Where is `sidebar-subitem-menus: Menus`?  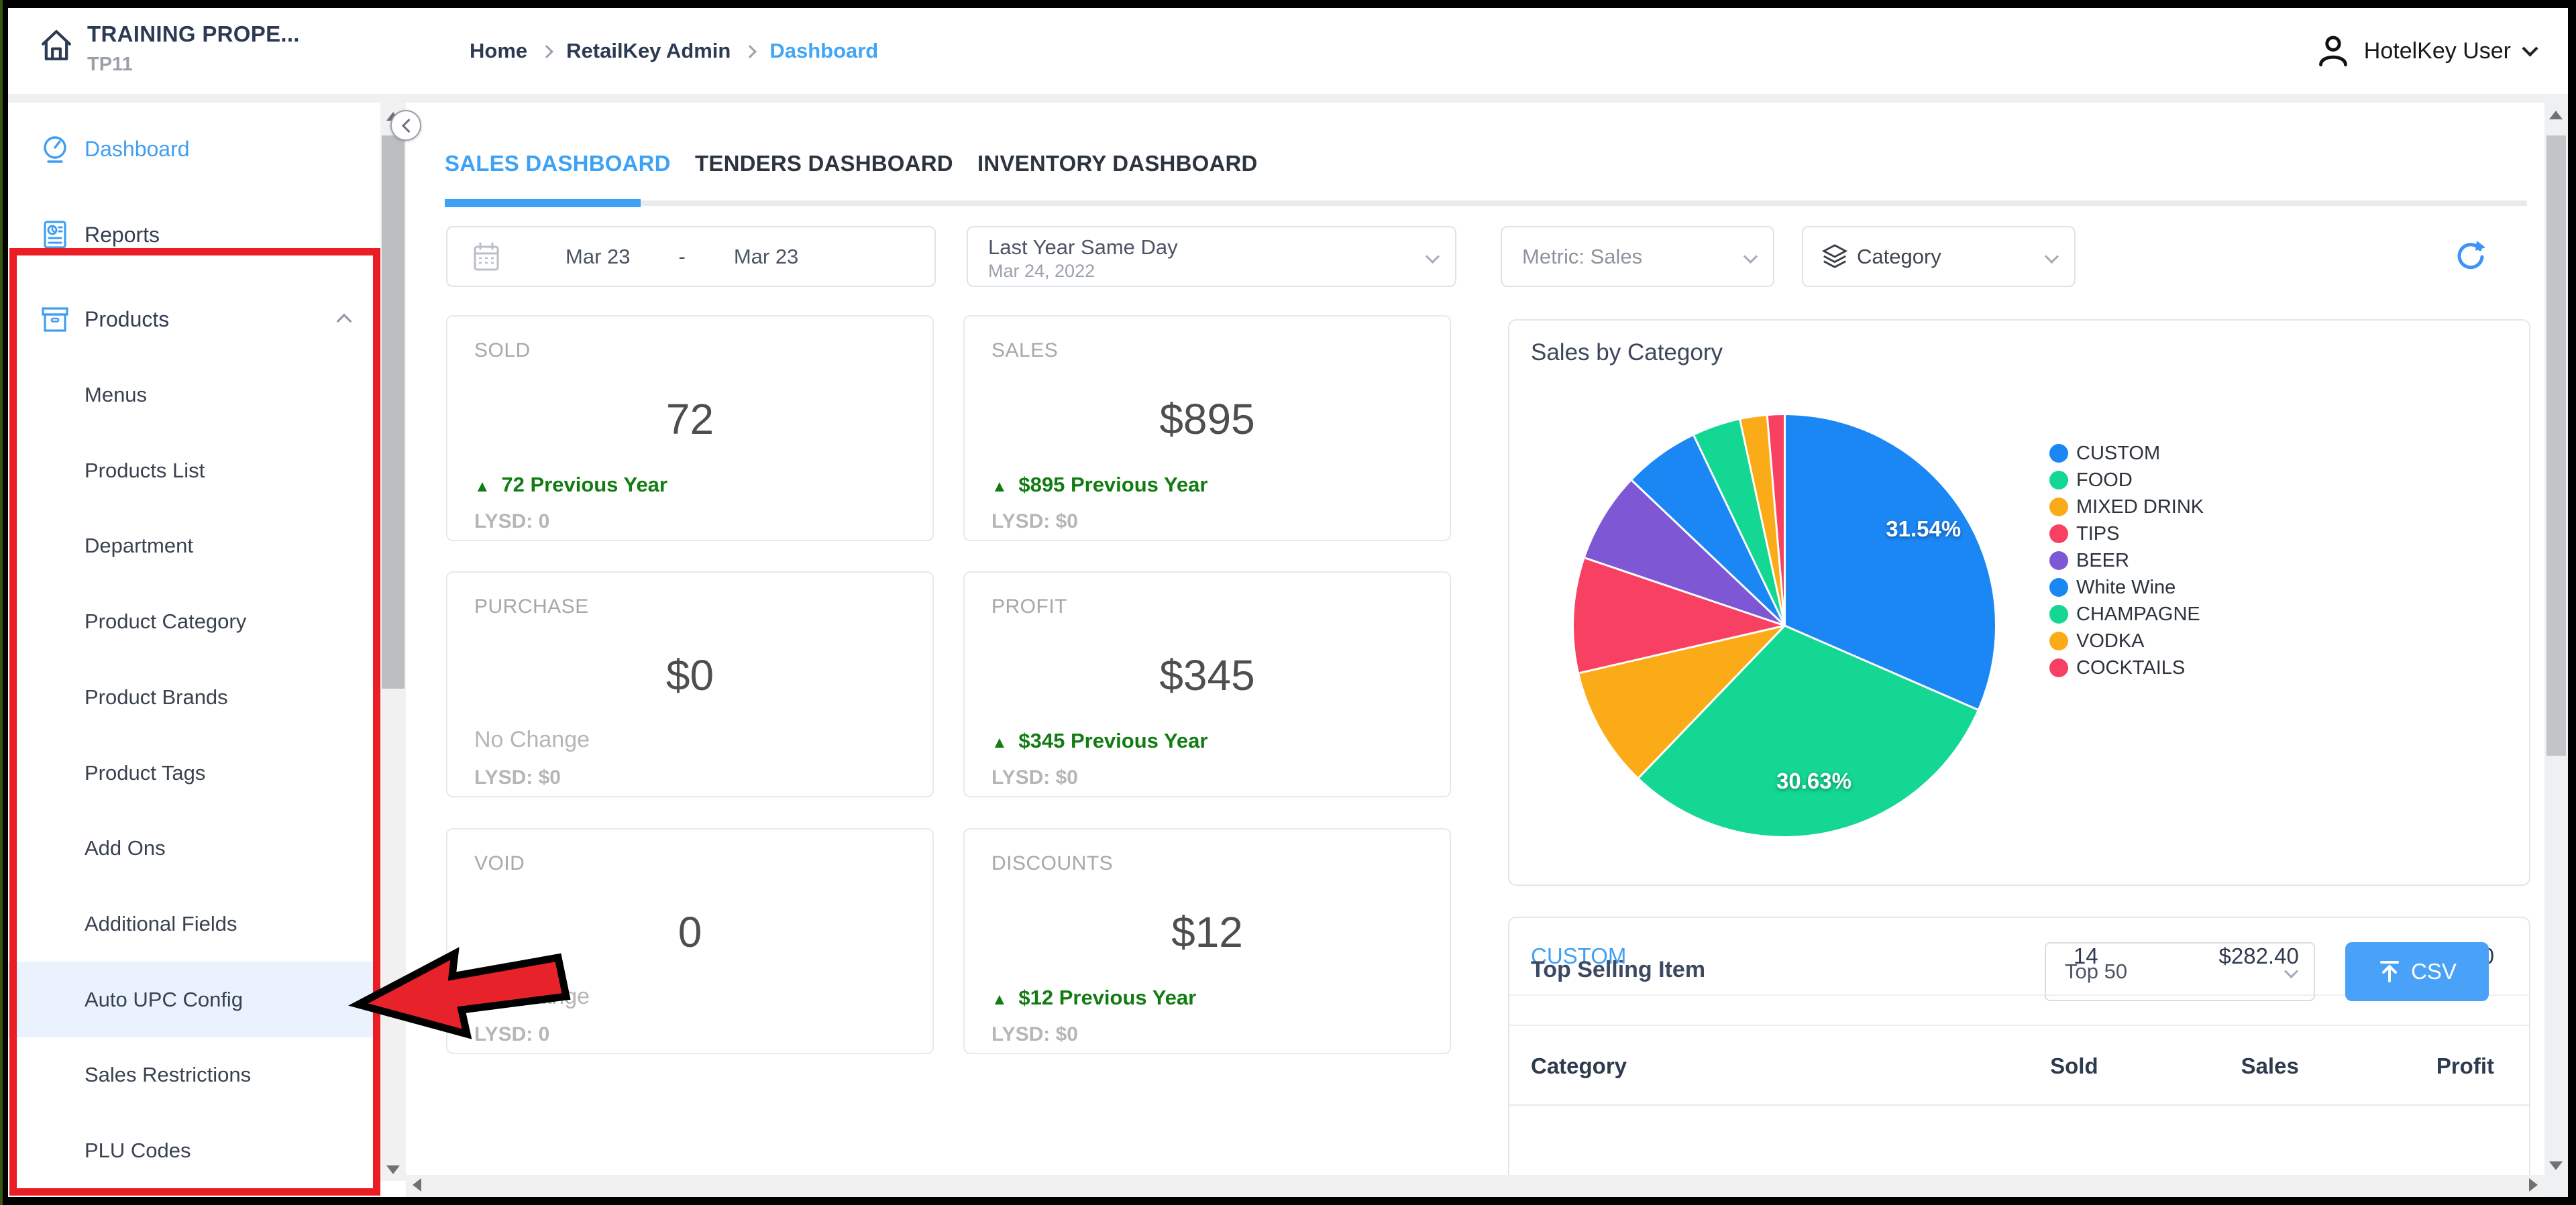
sidebar-subitem-menus: Menus is located at coordinates (194, 395).